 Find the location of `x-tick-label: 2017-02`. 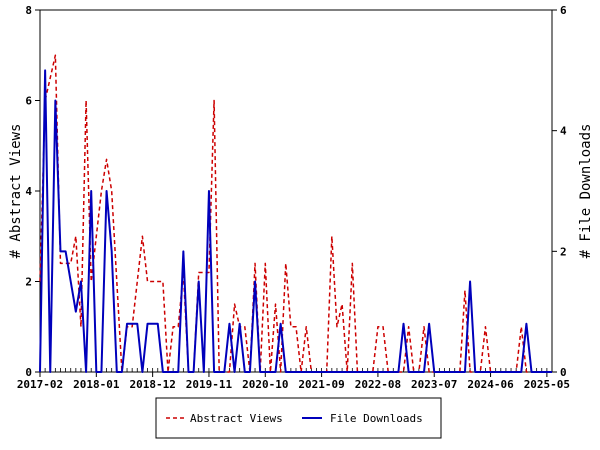

x-tick-label: 2017-02 is located at coordinates (40, 384).